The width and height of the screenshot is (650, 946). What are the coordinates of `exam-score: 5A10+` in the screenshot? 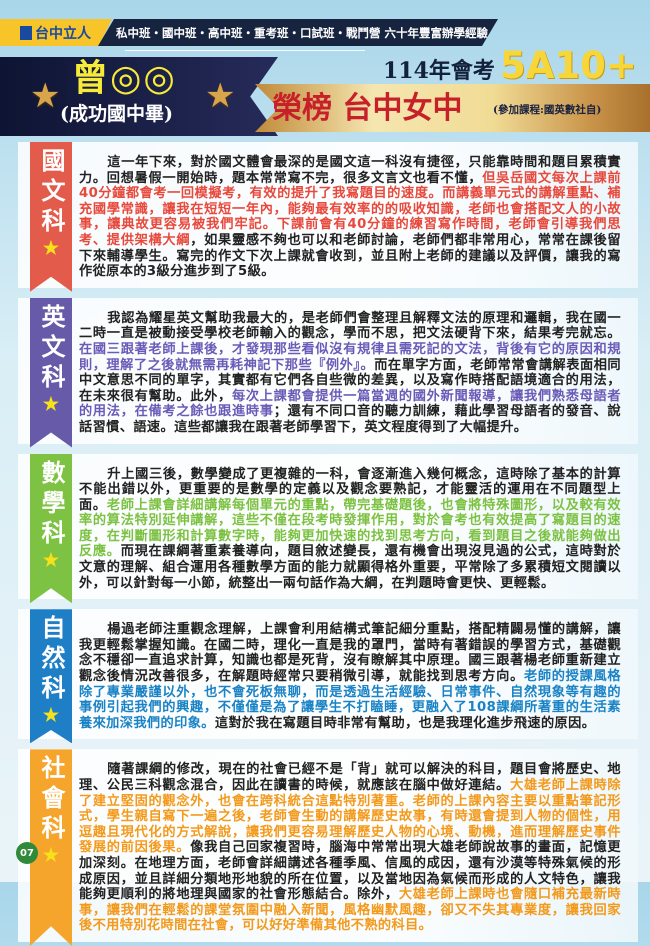 It's located at (568, 65).